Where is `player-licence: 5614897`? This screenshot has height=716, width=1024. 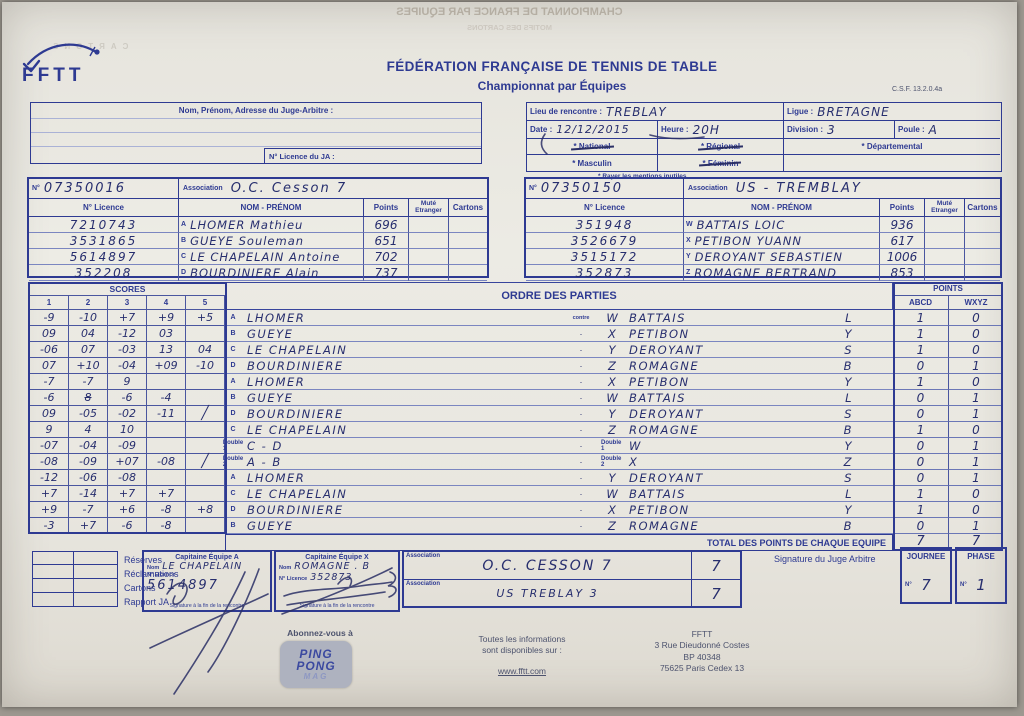
player-licence: 5614897 is located at coordinates (104, 257).